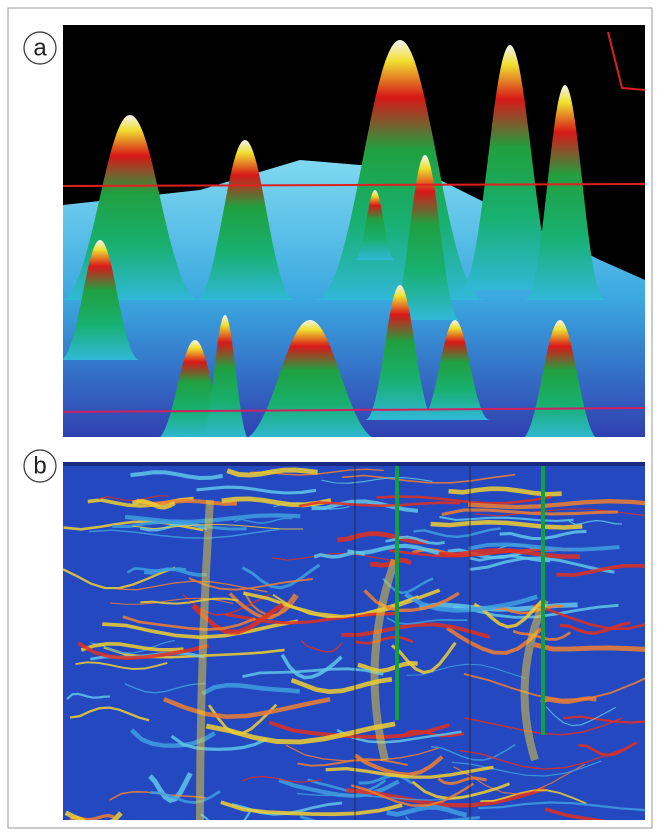 Image resolution: width=660 pixels, height=836 pixels. Describe the element at coordinates (626, 61) in the screenshot. I see `corner-mark` at that location.